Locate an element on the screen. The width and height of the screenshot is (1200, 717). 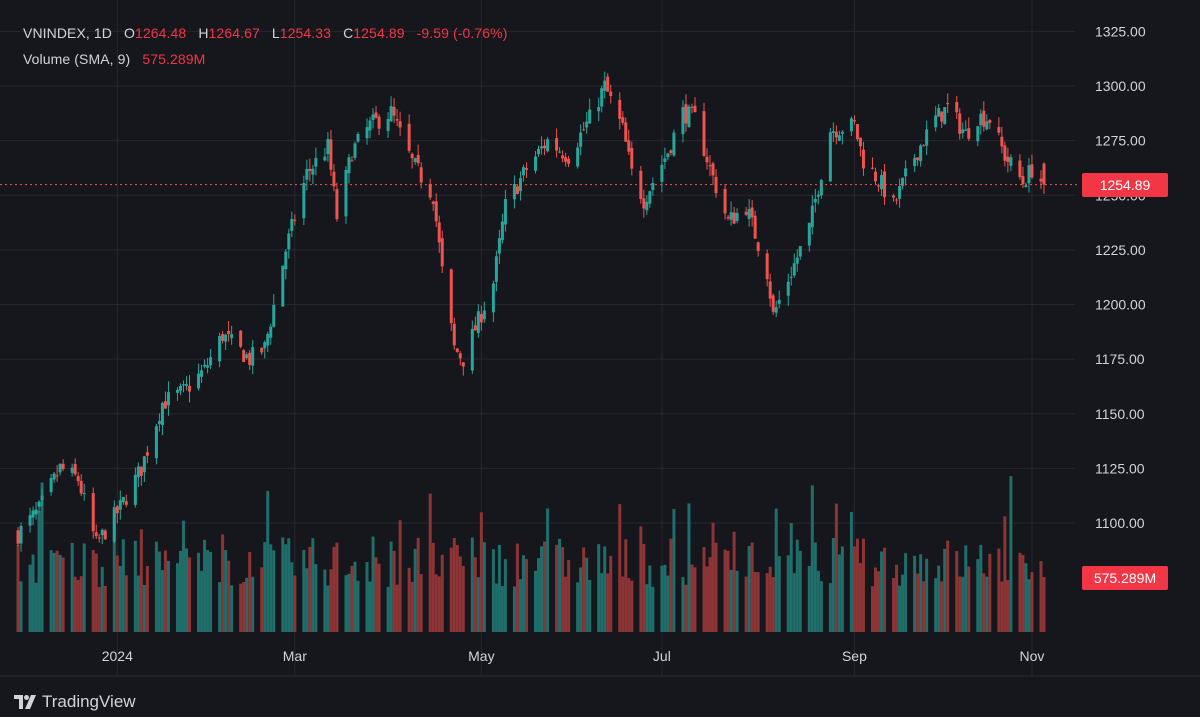
close-value: 1254.89 is located at coordinates (379, 33).